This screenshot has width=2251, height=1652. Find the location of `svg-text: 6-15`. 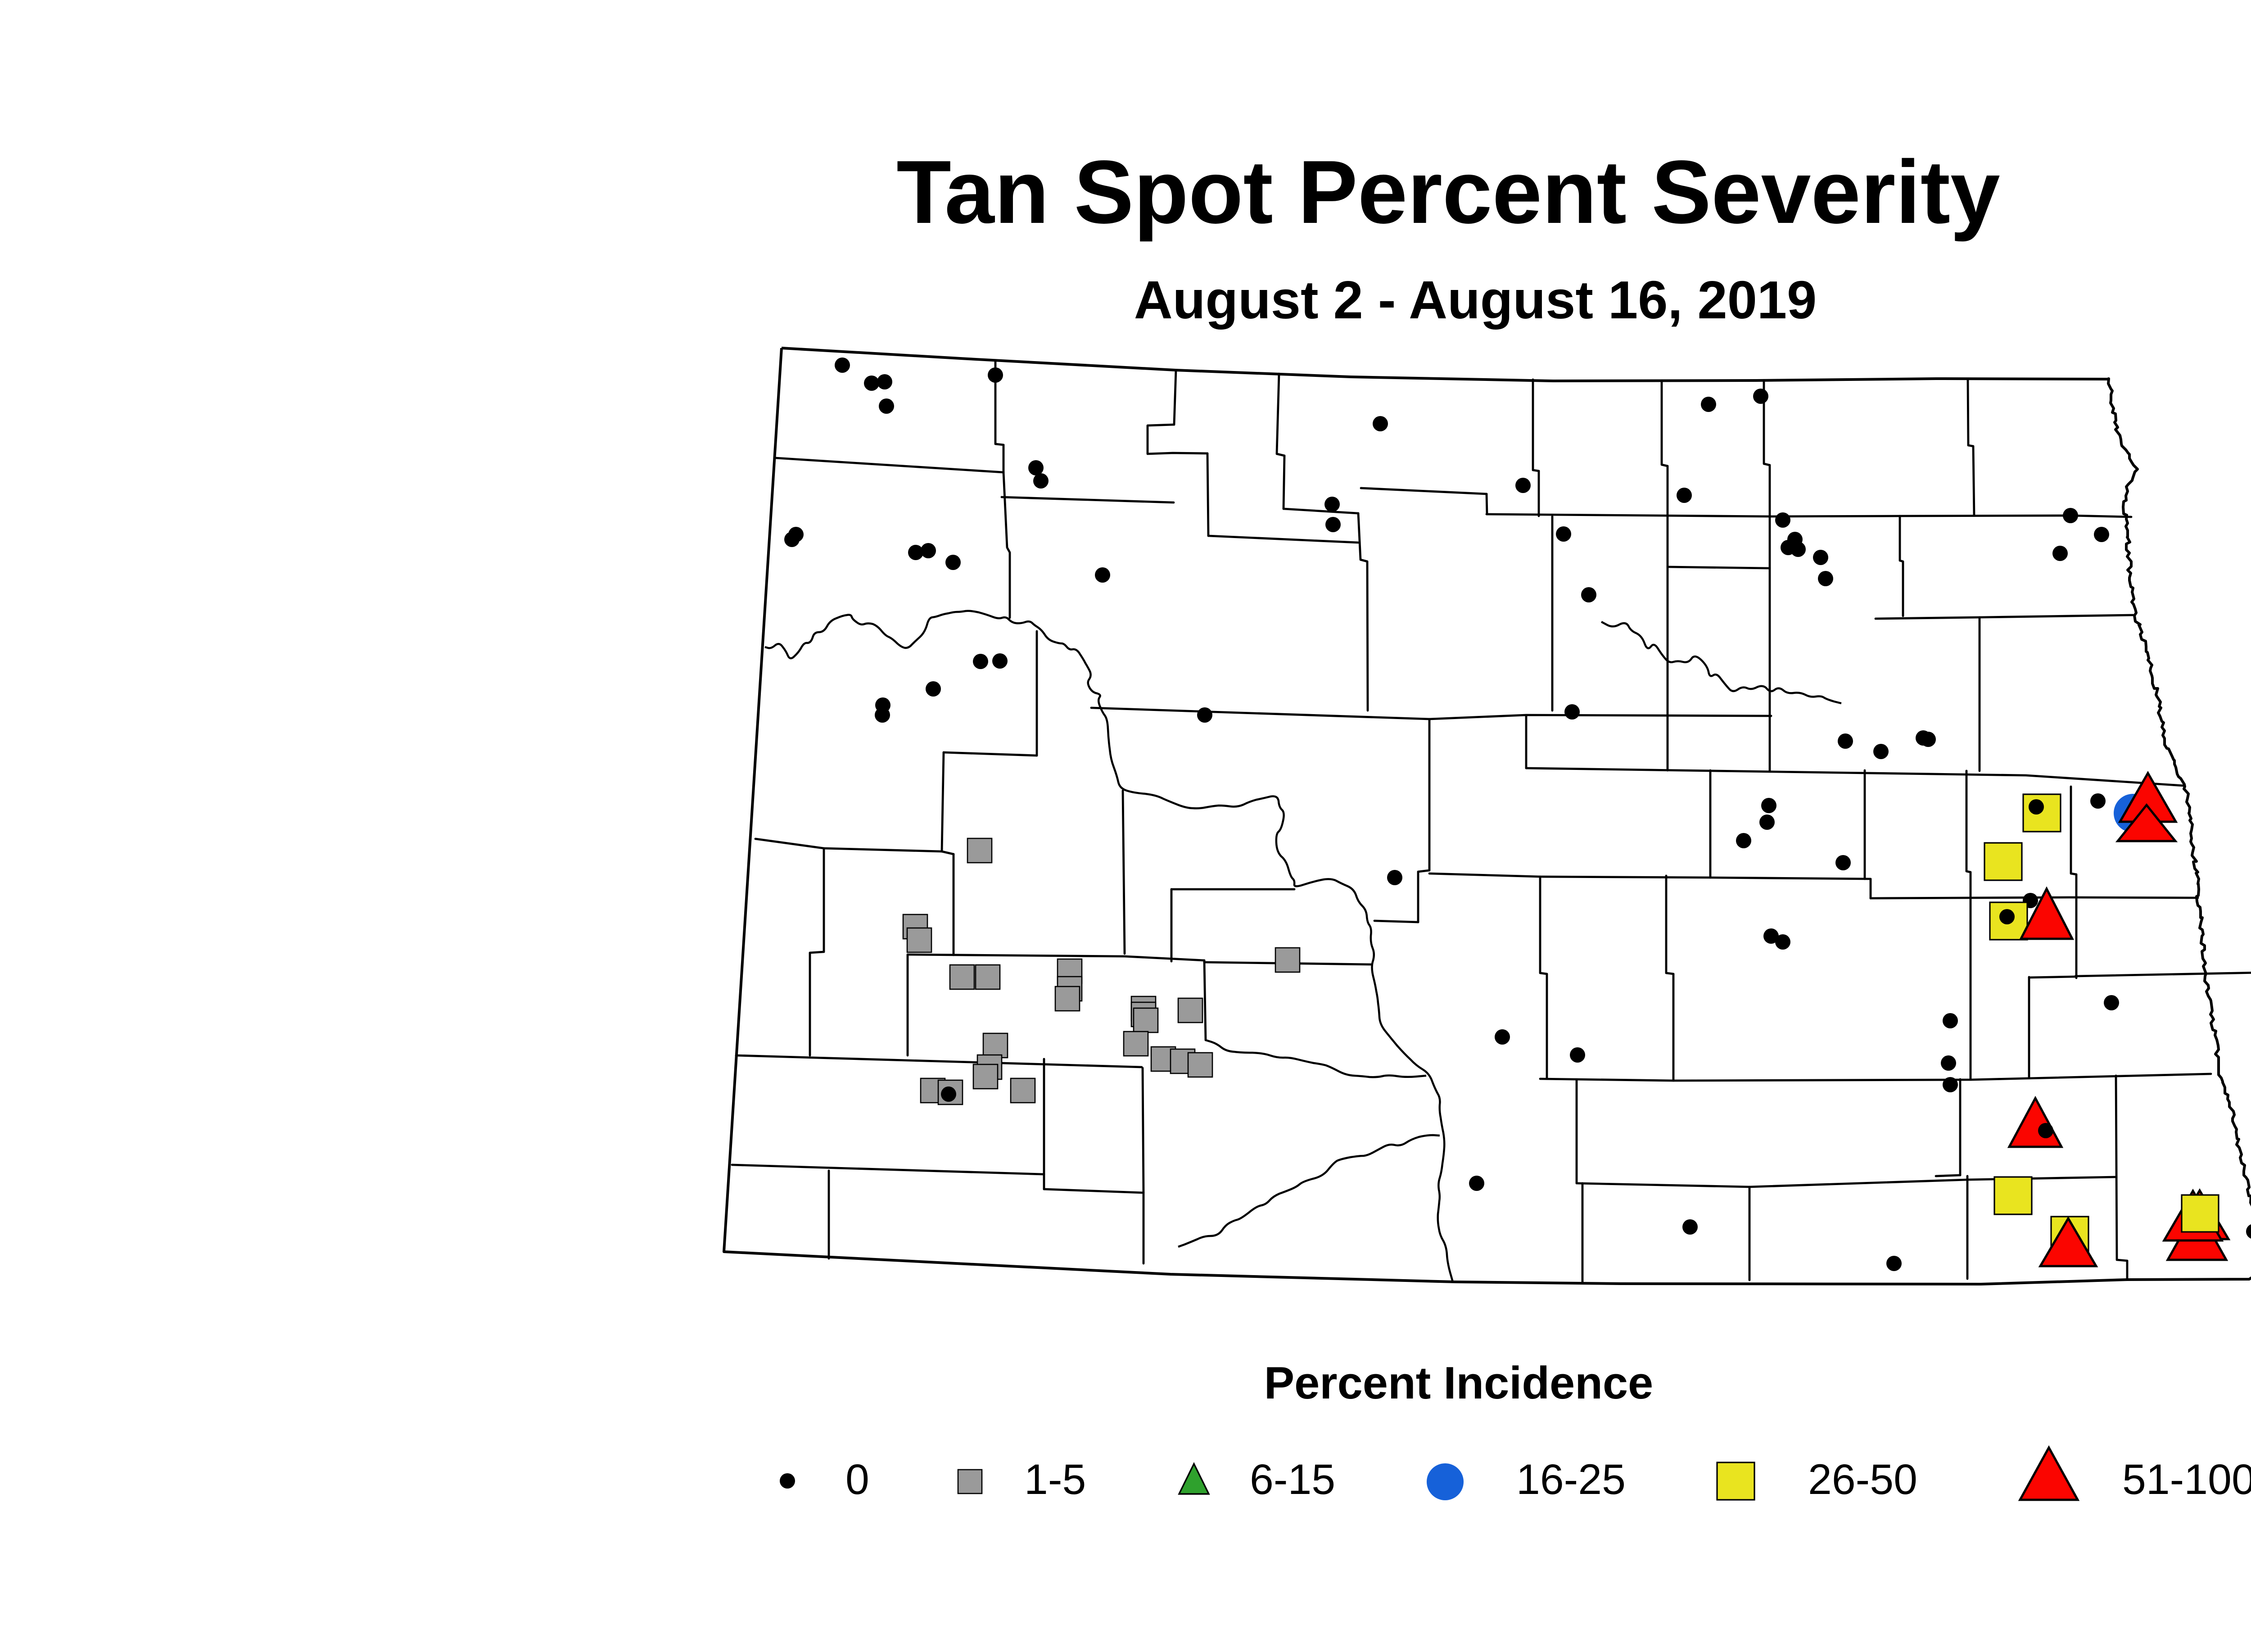

svg-text: 6-15 is located at coordinates (1293, 1480).